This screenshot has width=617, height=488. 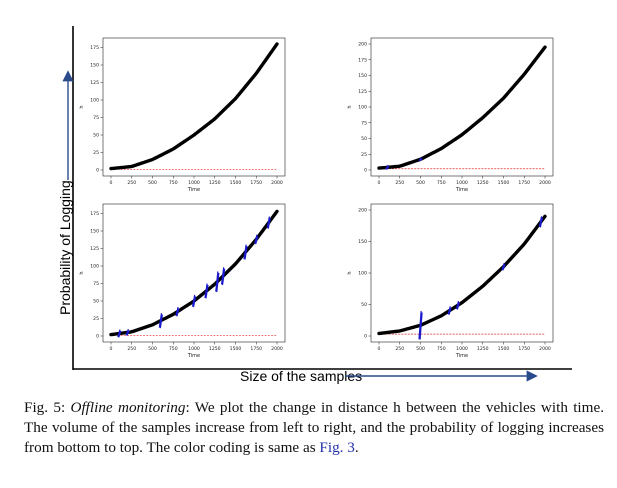 I want to click on caption-italic: Offline monitoring, so click(x=128, y=407).